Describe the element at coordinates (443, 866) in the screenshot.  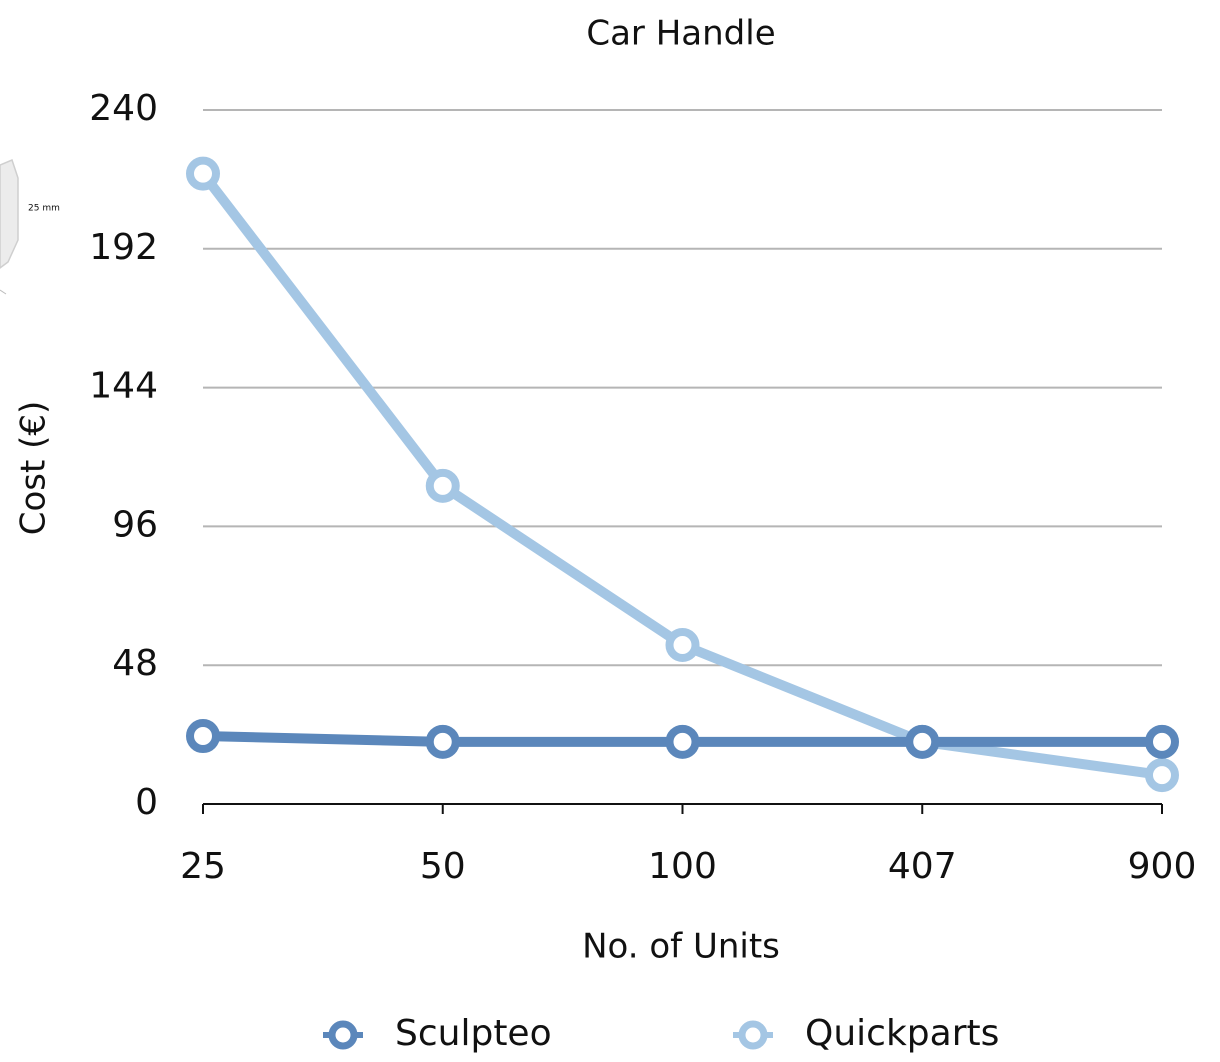
I see `x-tick-label: 50` at that location.